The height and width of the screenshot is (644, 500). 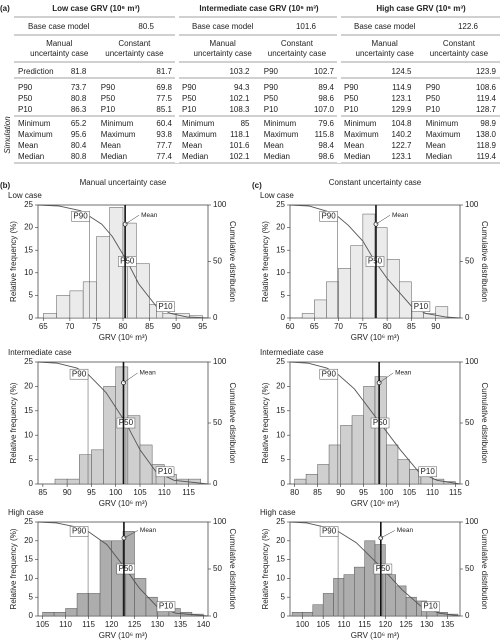 What do you see at coordinates (401, 123) in the screenshot?
I see `cell-value: 104.8` at bounding box center [401, 123].